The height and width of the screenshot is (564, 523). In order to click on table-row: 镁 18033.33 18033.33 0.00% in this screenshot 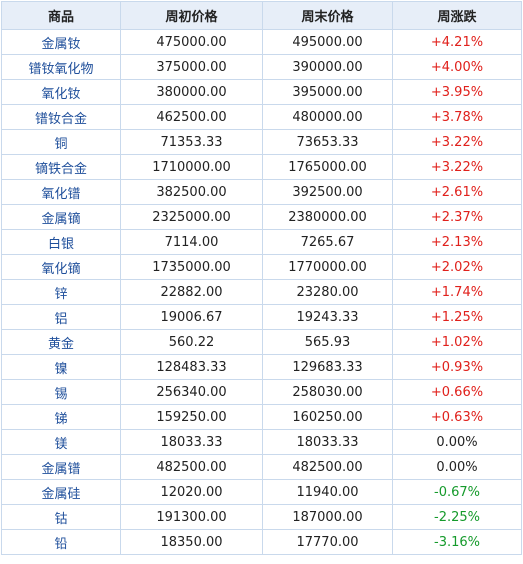, I will do `click(261, 442)`.